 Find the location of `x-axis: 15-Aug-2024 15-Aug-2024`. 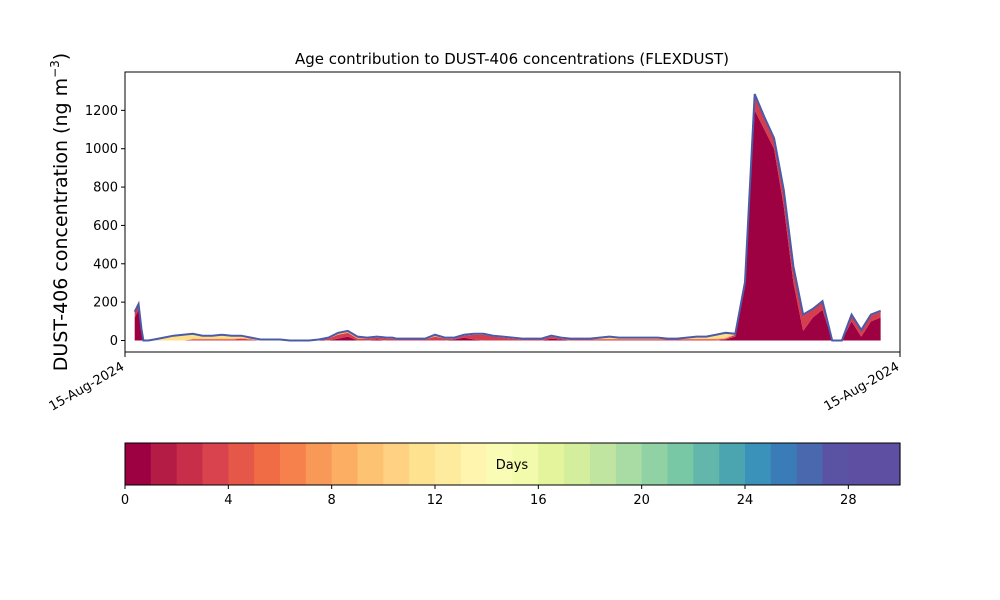

x-axis: 15-Aug-2024 15-Aug-2024 is located at coordinates (474, 383).